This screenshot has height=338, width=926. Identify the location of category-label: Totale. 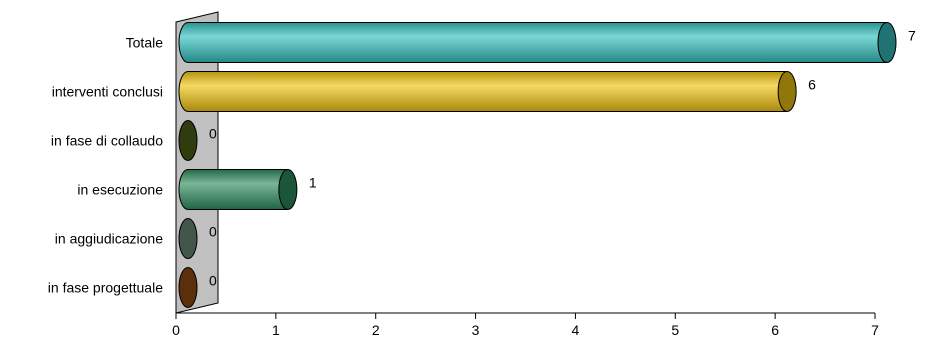
(145, 43).